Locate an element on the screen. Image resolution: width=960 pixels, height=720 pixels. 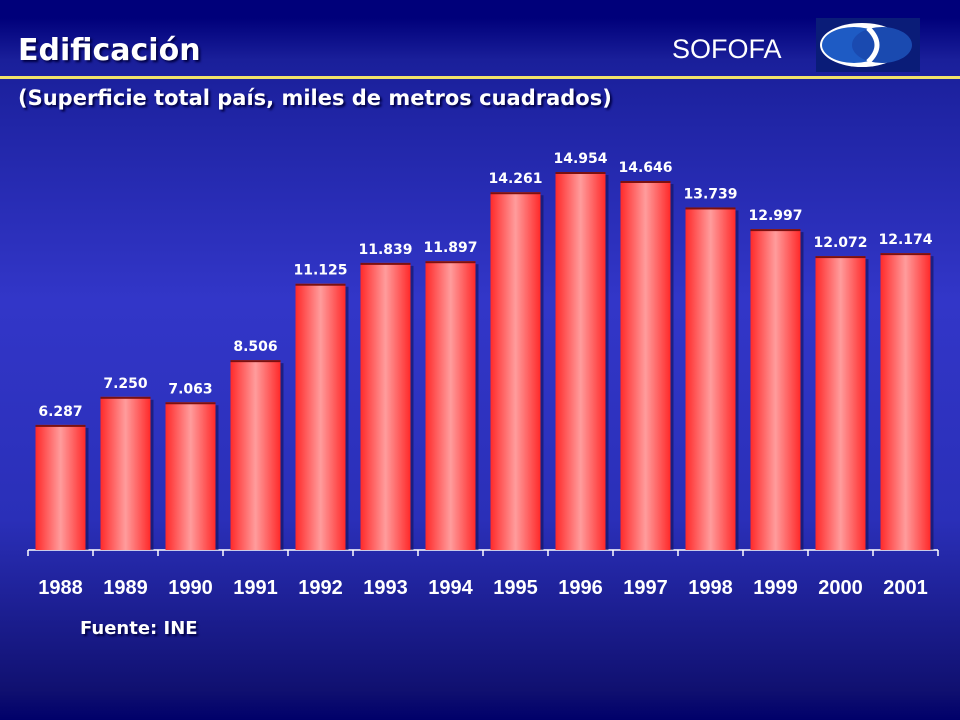
x-tick-label: 1998 is located at coordinates (710, 588).